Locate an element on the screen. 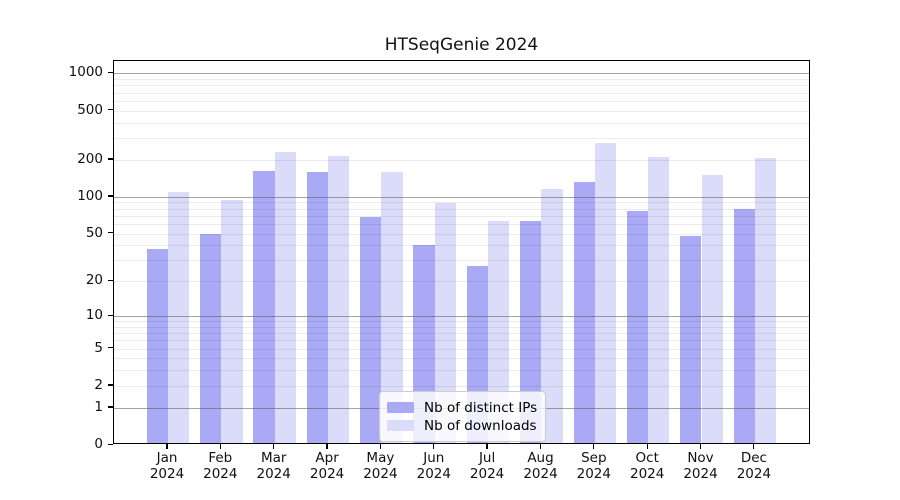  x-tick-label: Apr 2024 is located at coordinates (327, 466).